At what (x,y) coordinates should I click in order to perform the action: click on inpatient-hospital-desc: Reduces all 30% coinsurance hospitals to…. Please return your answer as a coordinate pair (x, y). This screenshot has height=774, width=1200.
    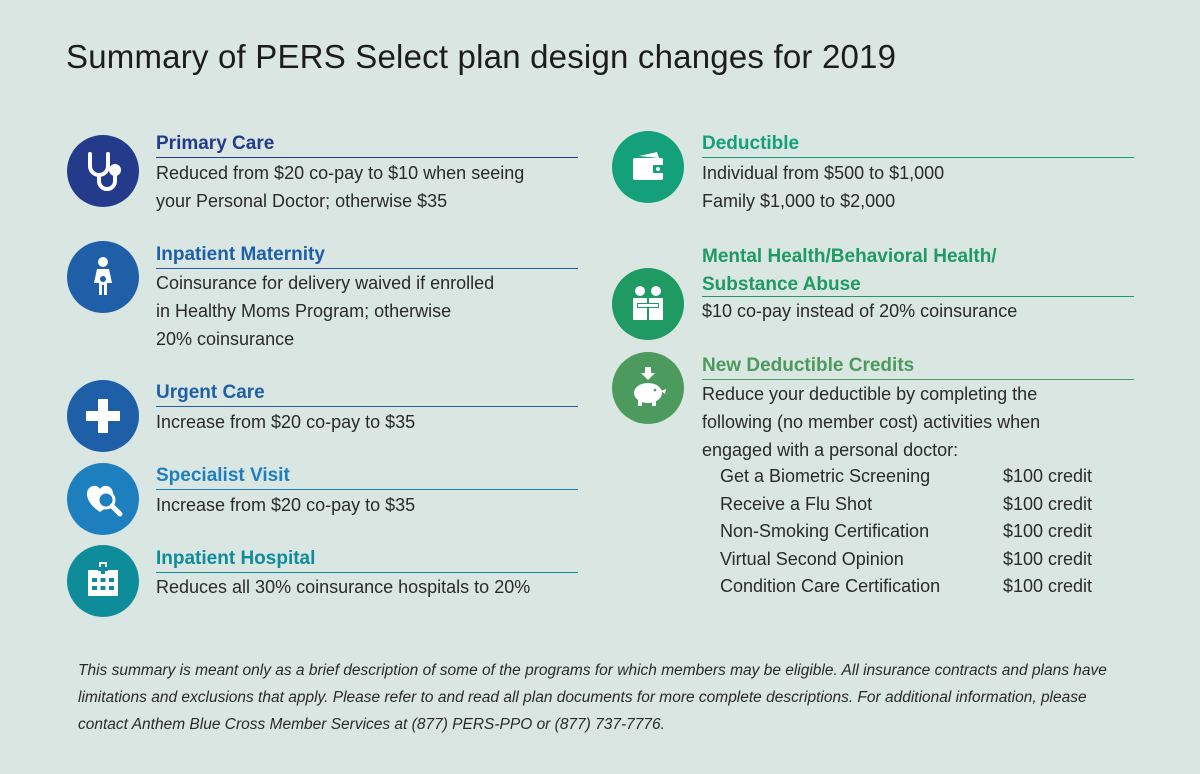
    Looking at the image, I should click on (343, 587).